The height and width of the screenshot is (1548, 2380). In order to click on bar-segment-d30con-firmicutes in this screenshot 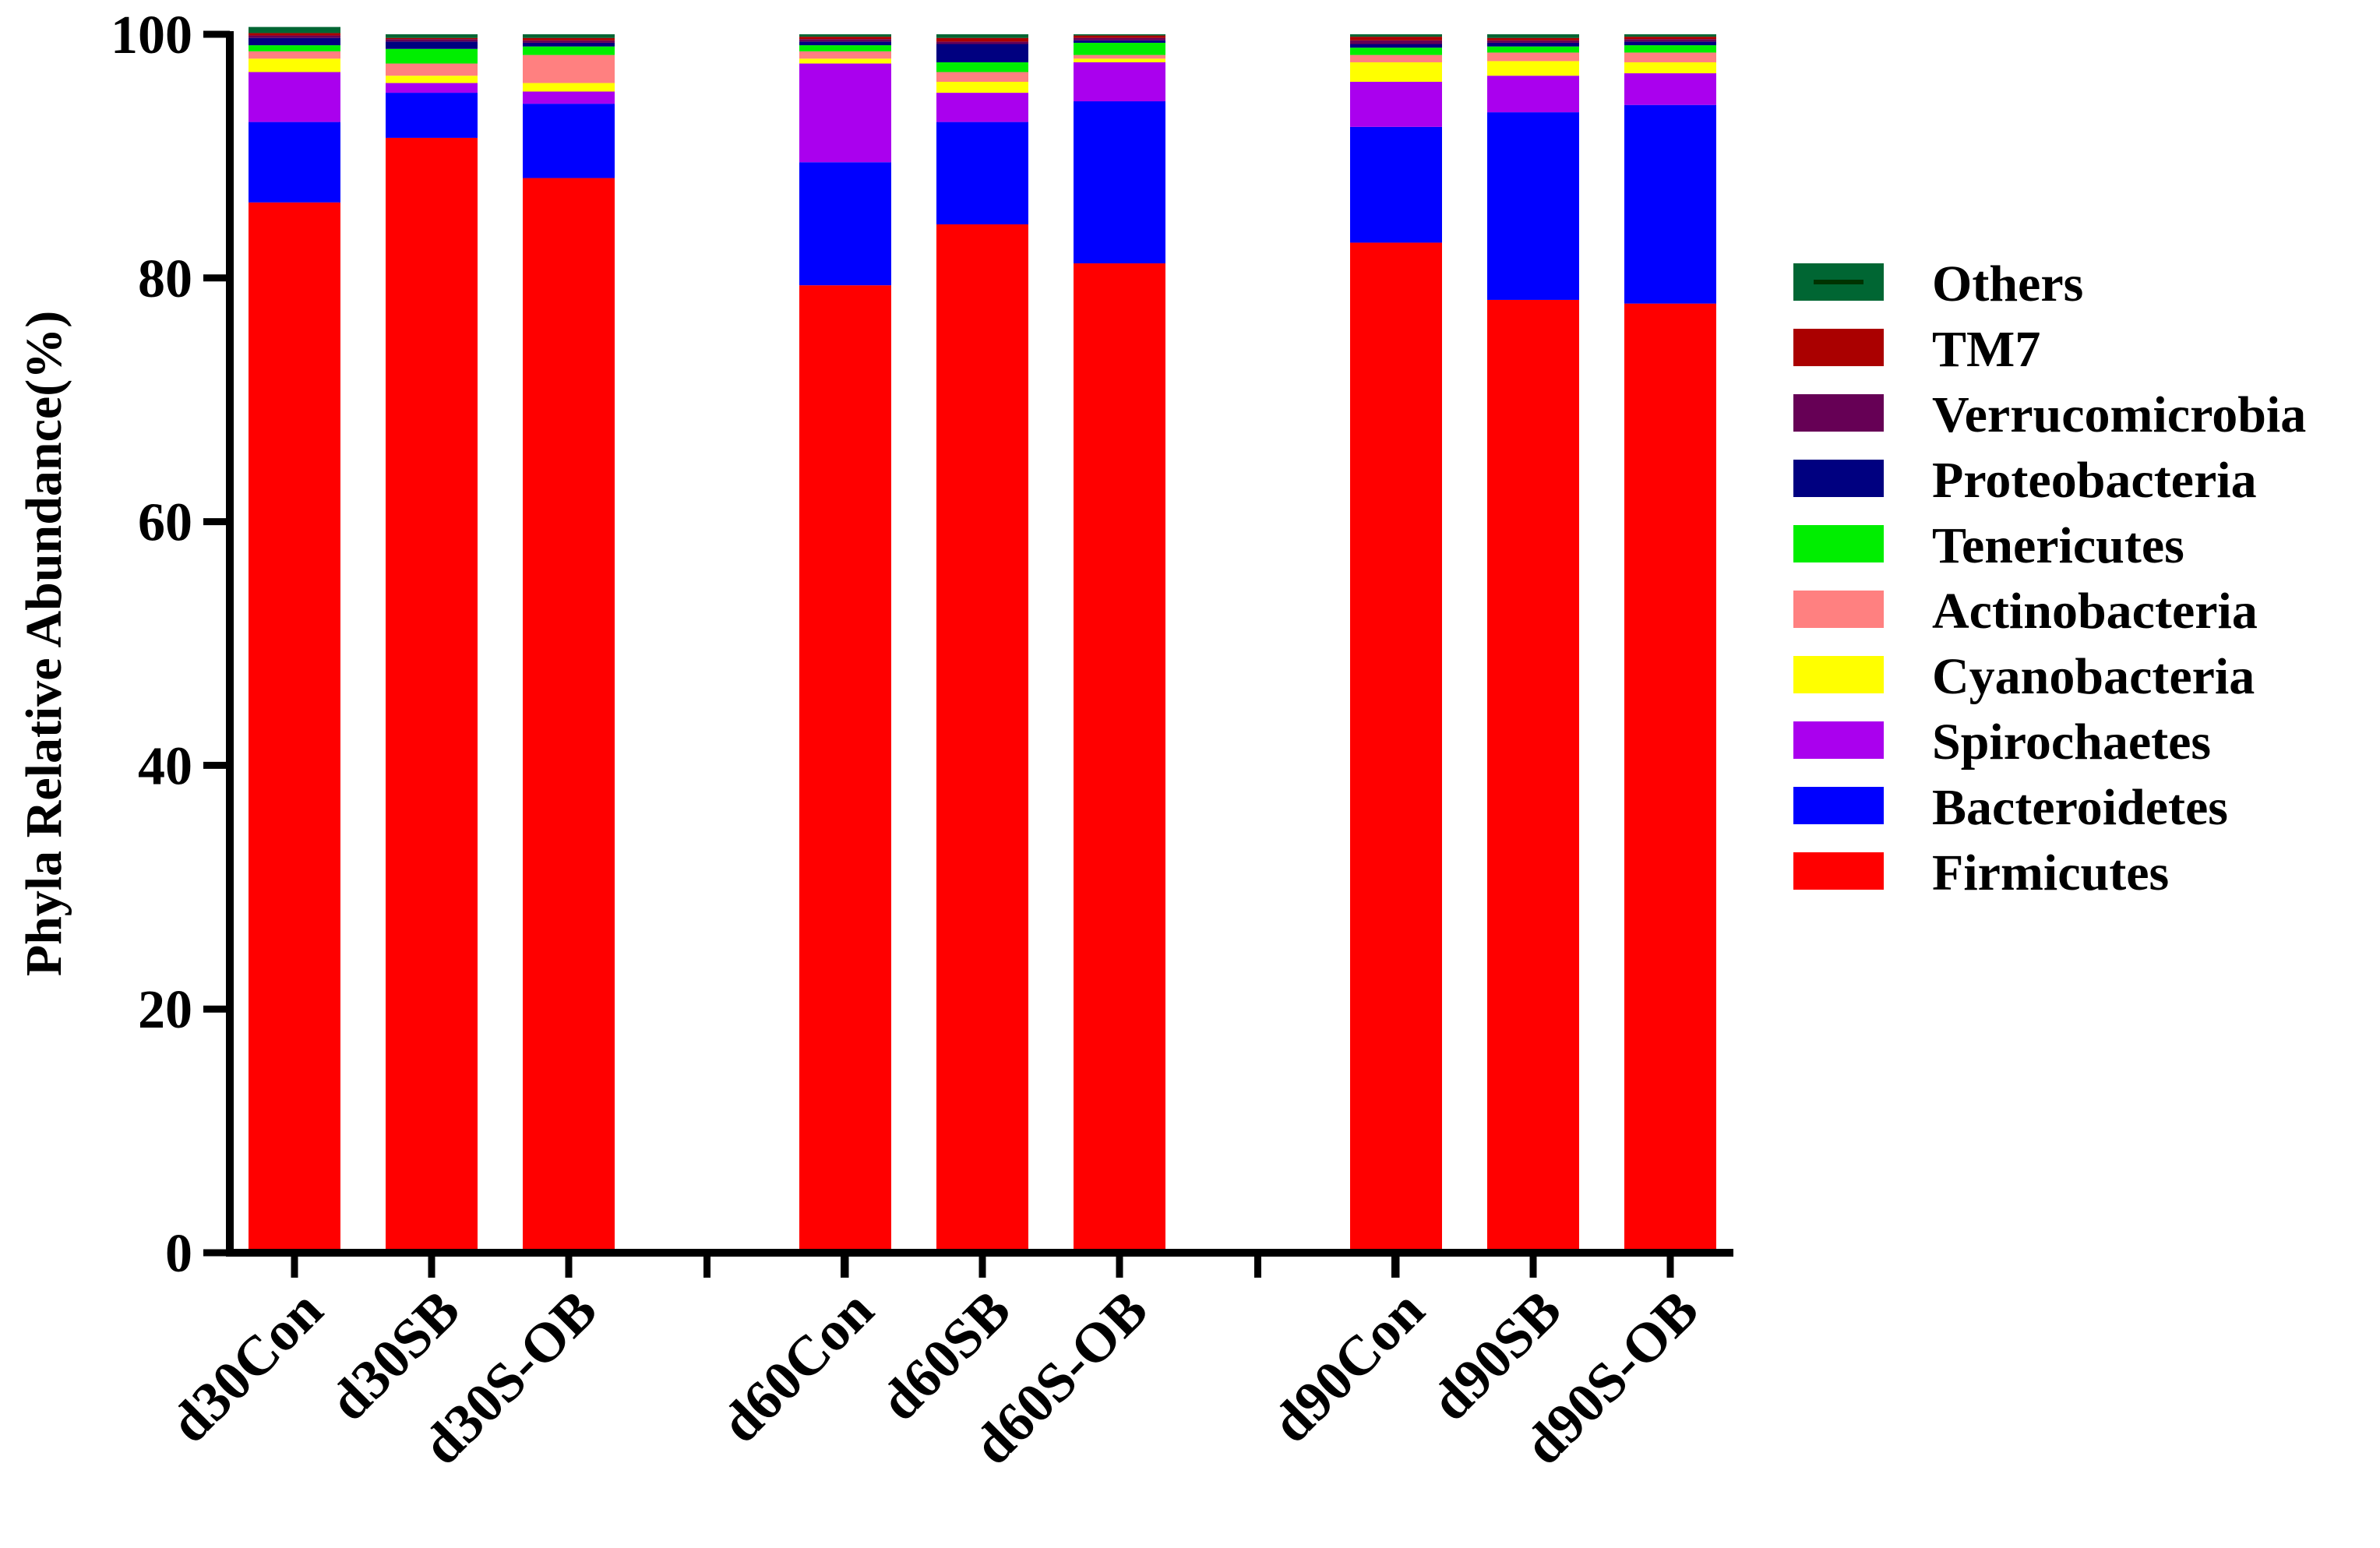, I will do `click(294, 727)`.